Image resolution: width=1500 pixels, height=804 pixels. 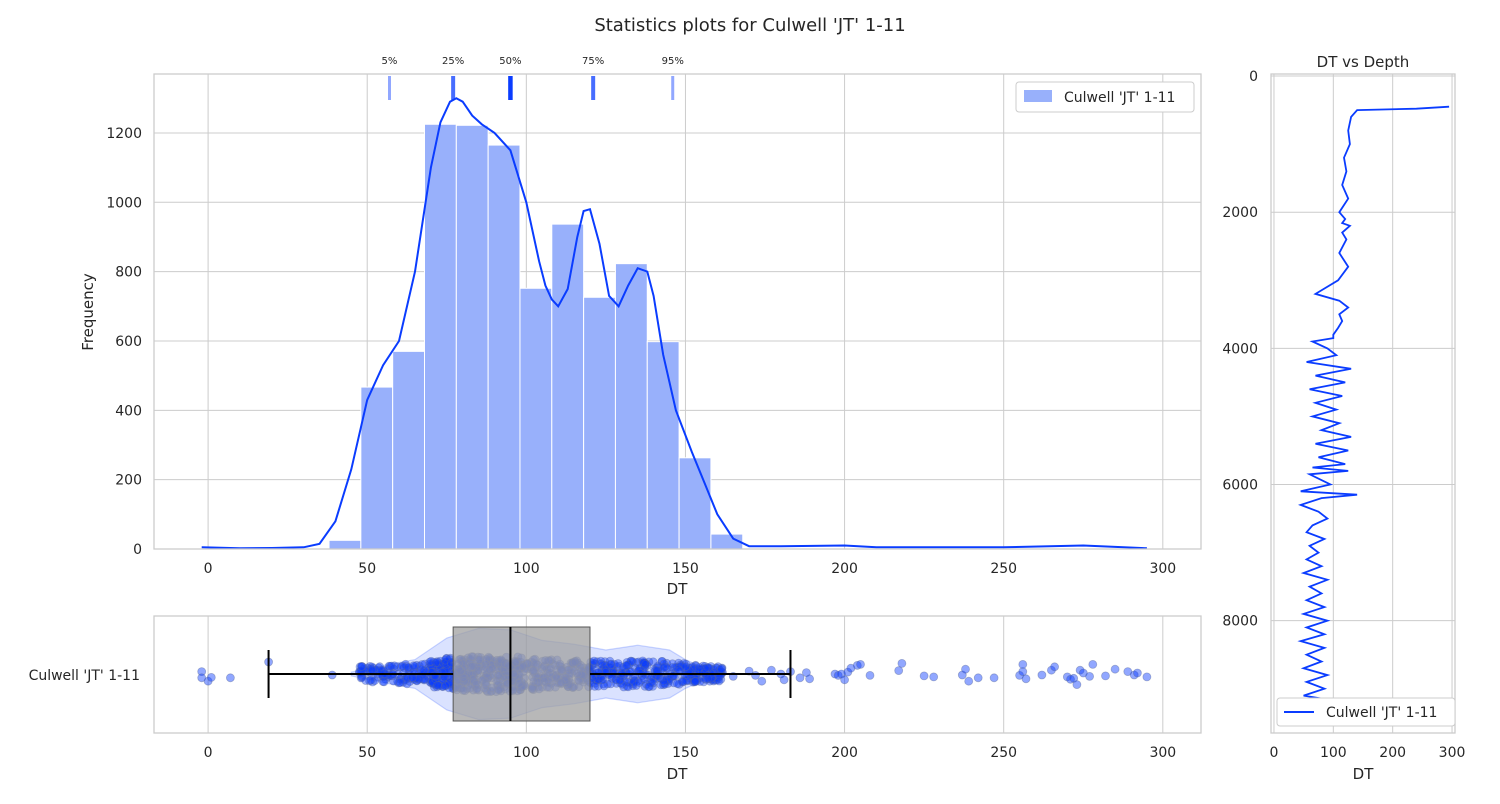 I want to click on depth-ytick-label: 2000, so click(x=1240, y=213).